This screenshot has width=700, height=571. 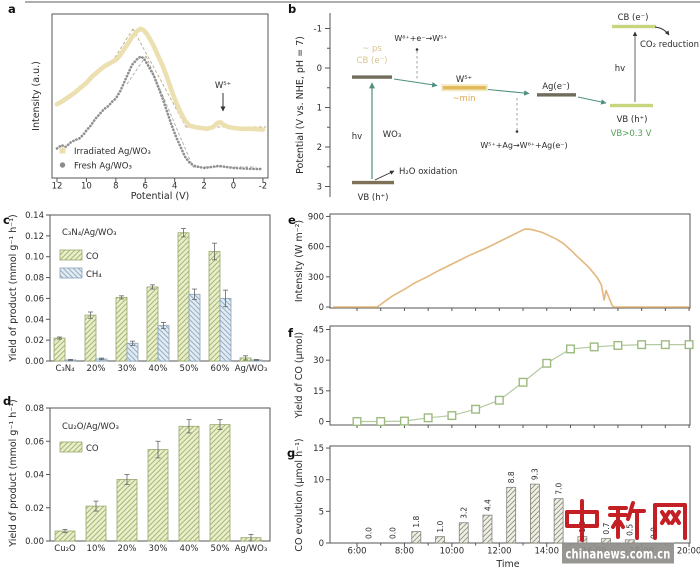 I want to click on label-h2o-oxidation: H₂O oxidation, so click(x=428, y=172).